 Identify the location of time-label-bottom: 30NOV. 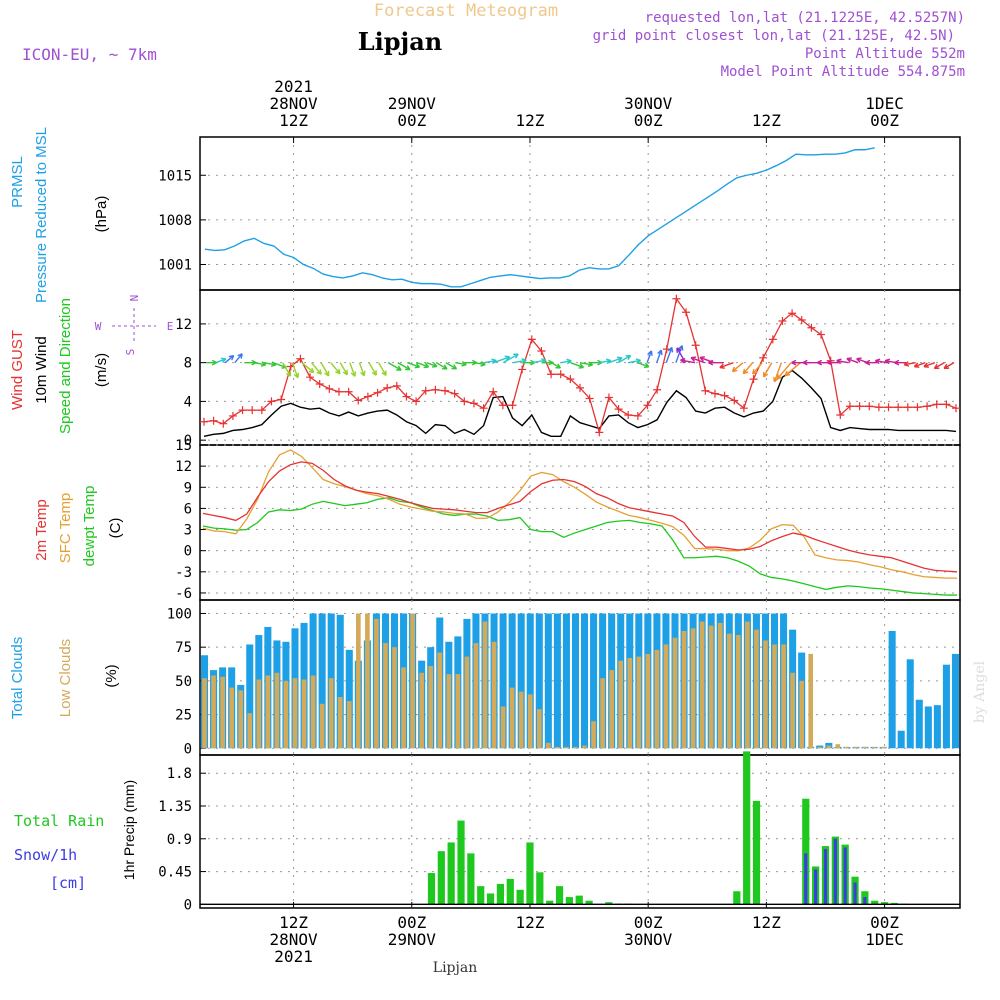
(648, 939).